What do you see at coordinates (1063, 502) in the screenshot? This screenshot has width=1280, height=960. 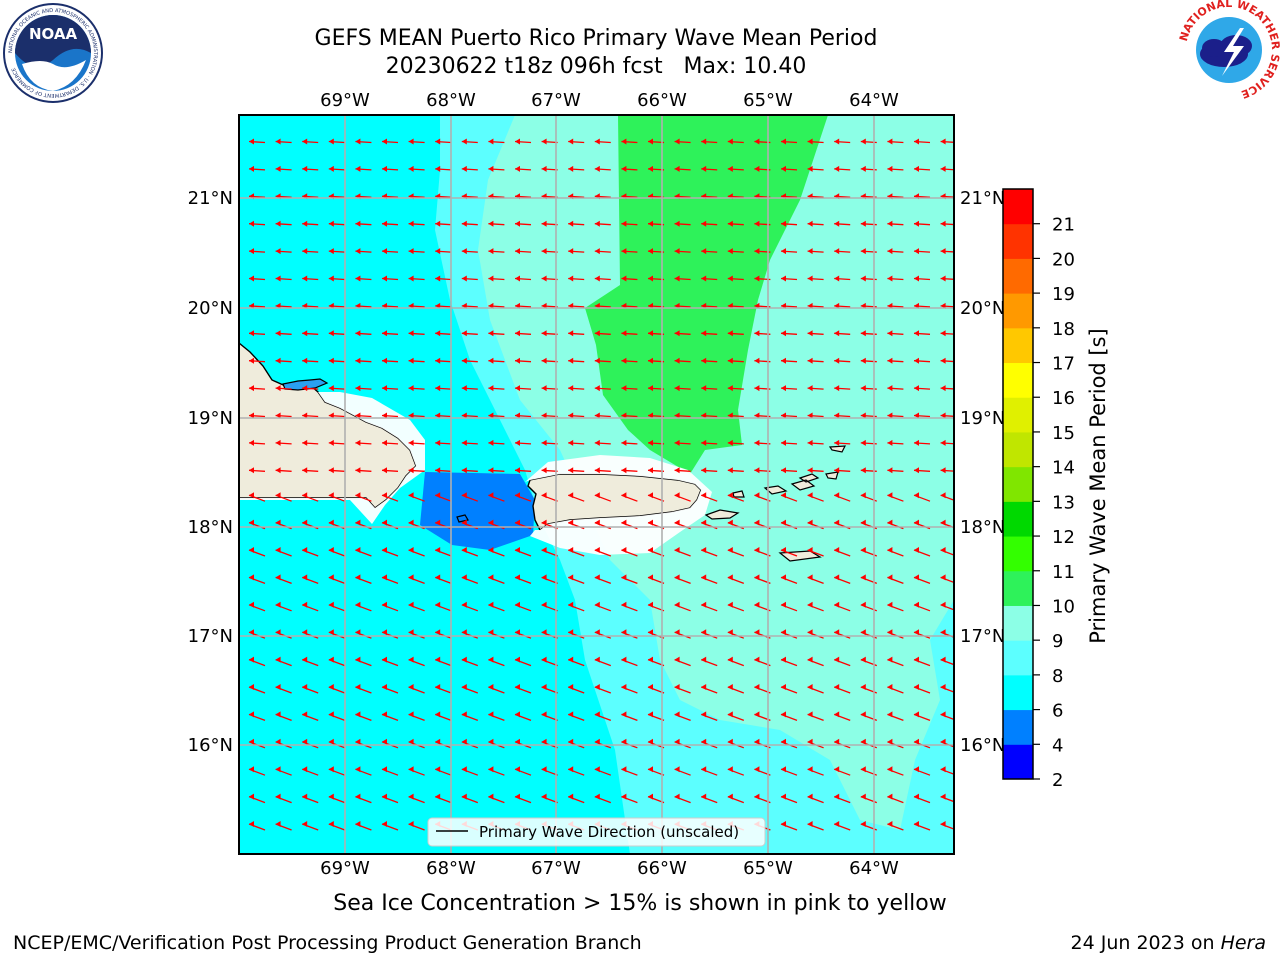 I see `colorbar-tick-label: 13` at bounding box center [1063, 502].